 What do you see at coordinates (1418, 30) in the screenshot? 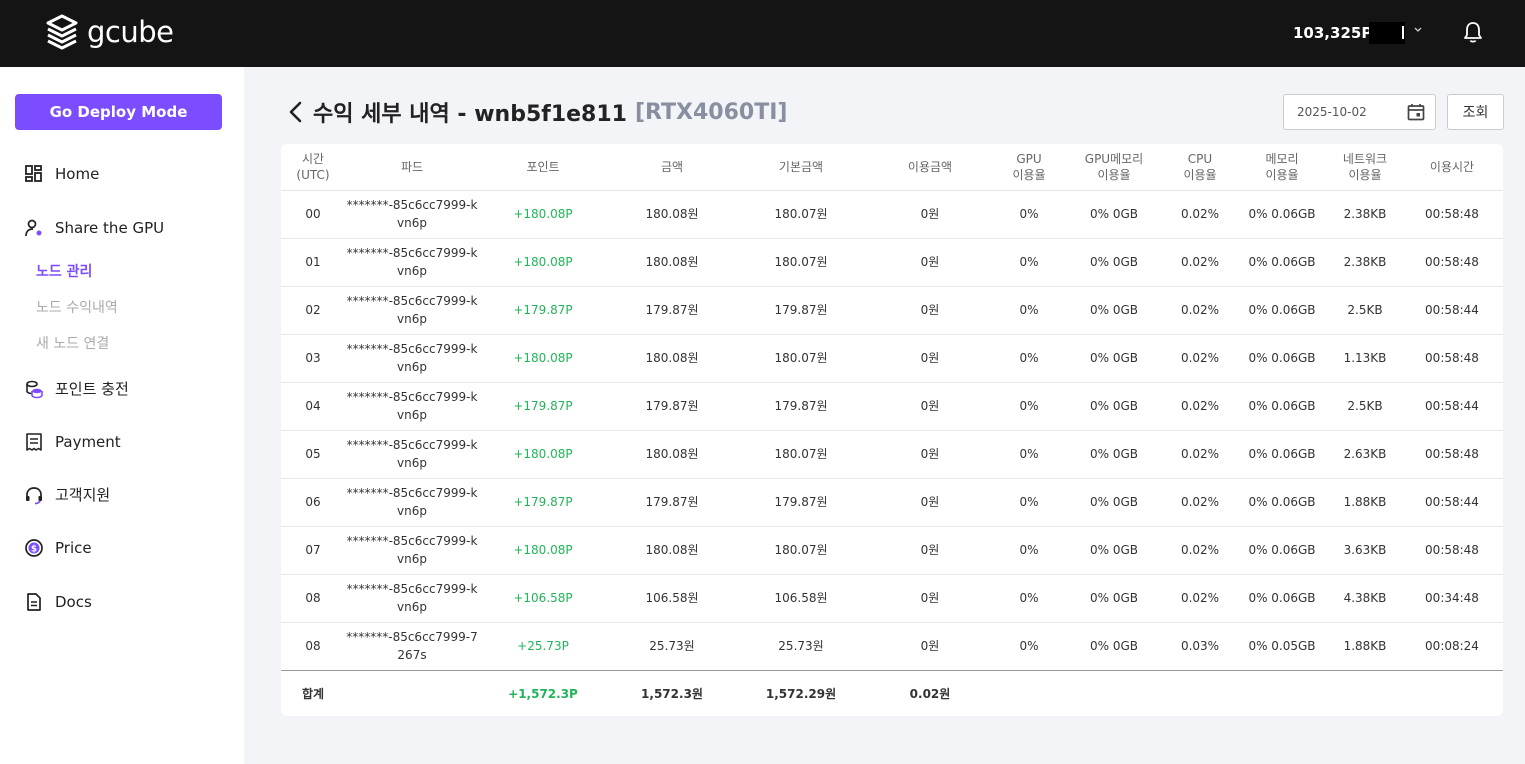
I see `chevron-down-icon` at bounding box center [1418, 30].